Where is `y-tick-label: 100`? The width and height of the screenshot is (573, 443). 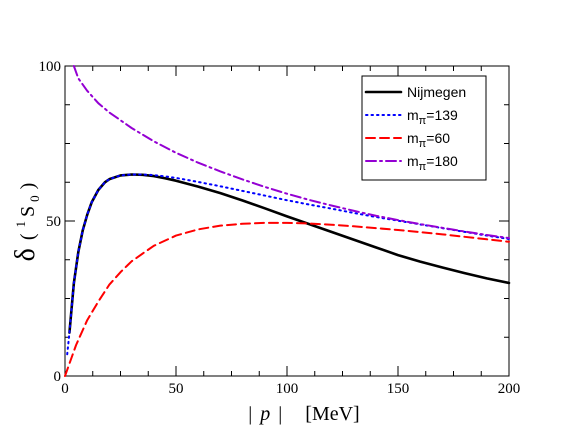
y-tick-label: 100 is located at coordinates (50, 67).